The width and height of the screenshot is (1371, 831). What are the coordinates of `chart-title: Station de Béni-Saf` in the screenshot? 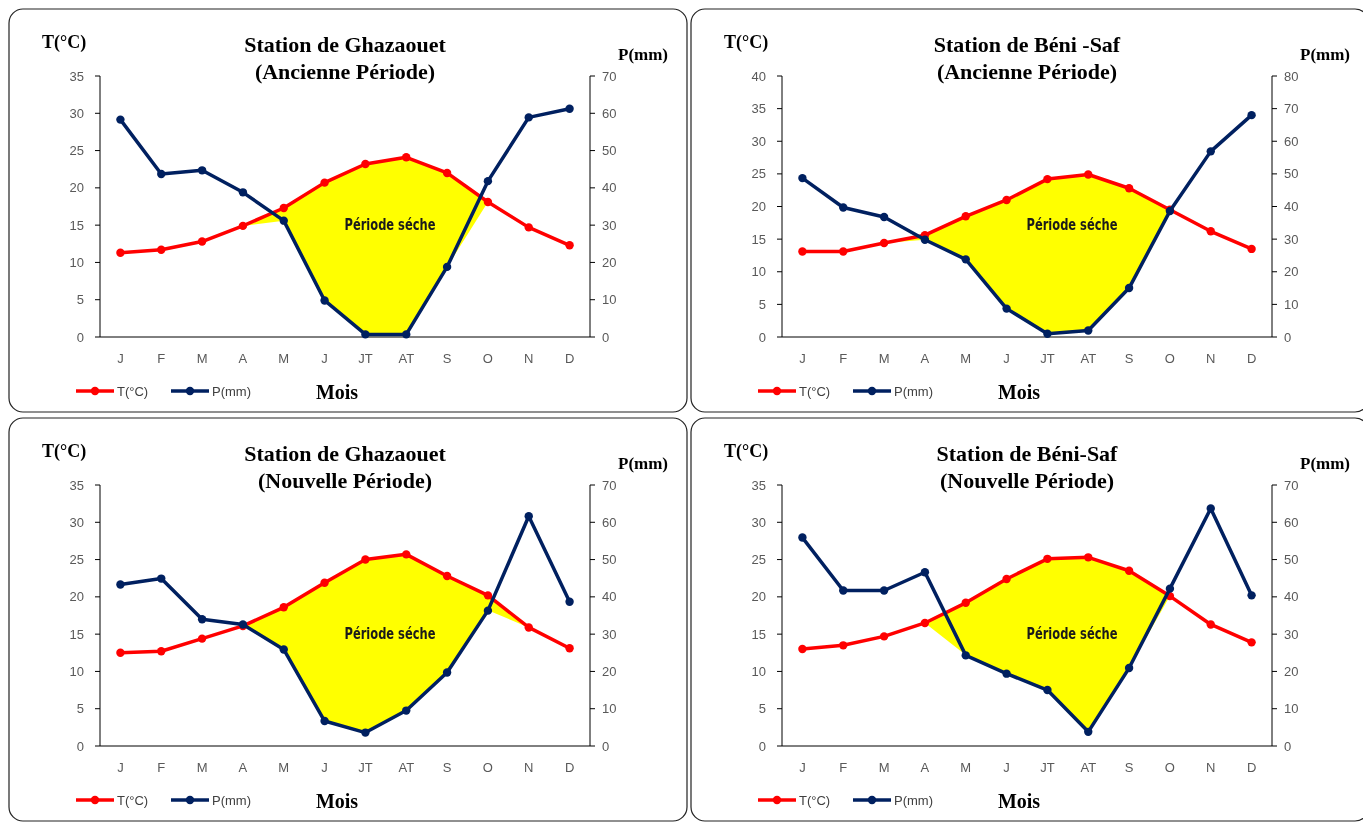 It's located at (1027, 453).